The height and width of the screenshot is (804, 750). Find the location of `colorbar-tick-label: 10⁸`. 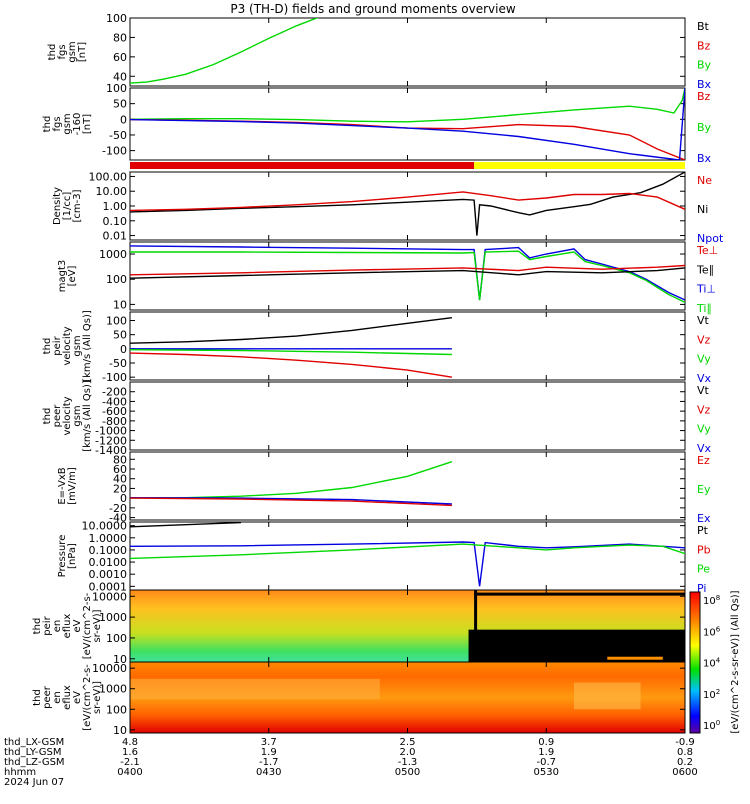

colorbar-tick-label: 10⁸ is located at coordinates (711, 600).